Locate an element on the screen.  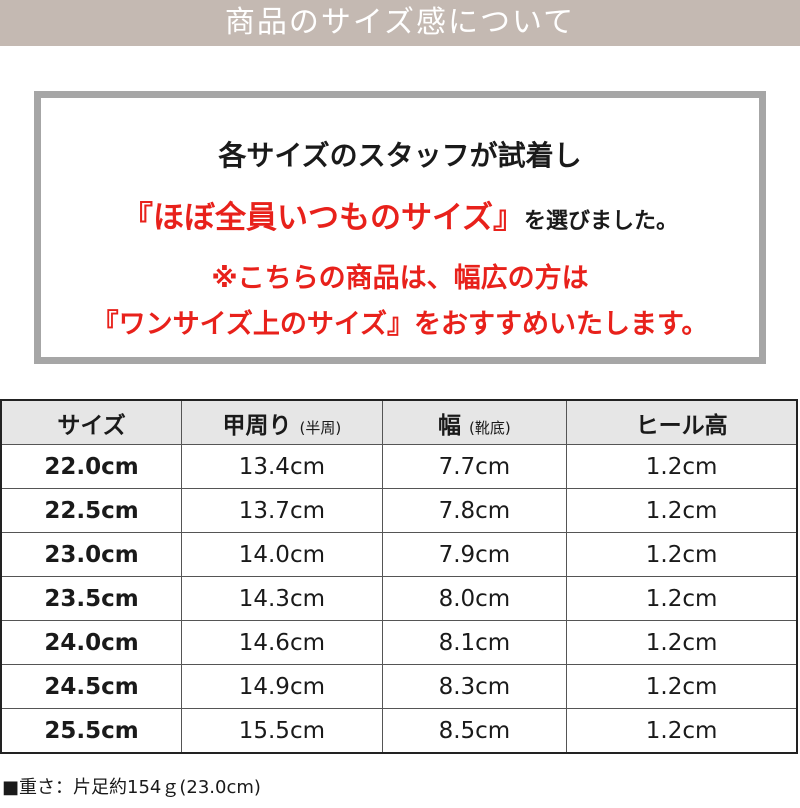
notice-line-2-tail: を選びました。 is located at coordinates (601, 221).